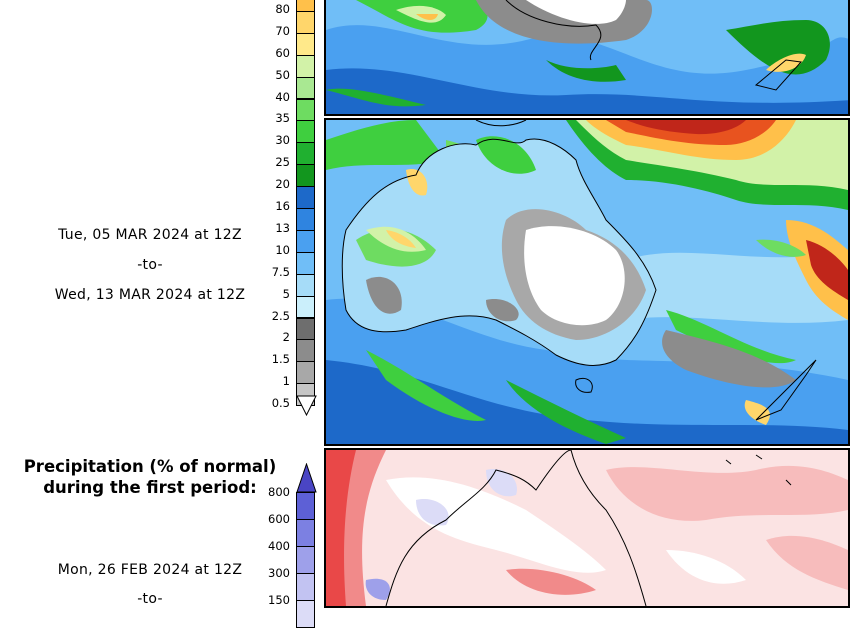 This screenshot has width=850, height=628. I want to click on percent-colorbar-label: 400, so click(279, 546).